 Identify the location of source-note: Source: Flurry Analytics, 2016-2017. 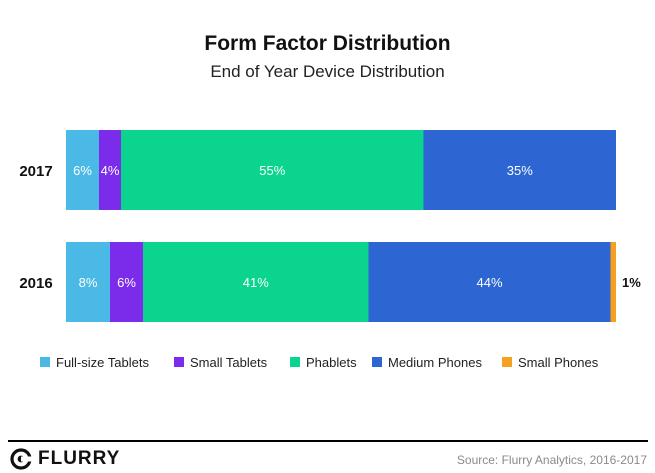
(551, 460).